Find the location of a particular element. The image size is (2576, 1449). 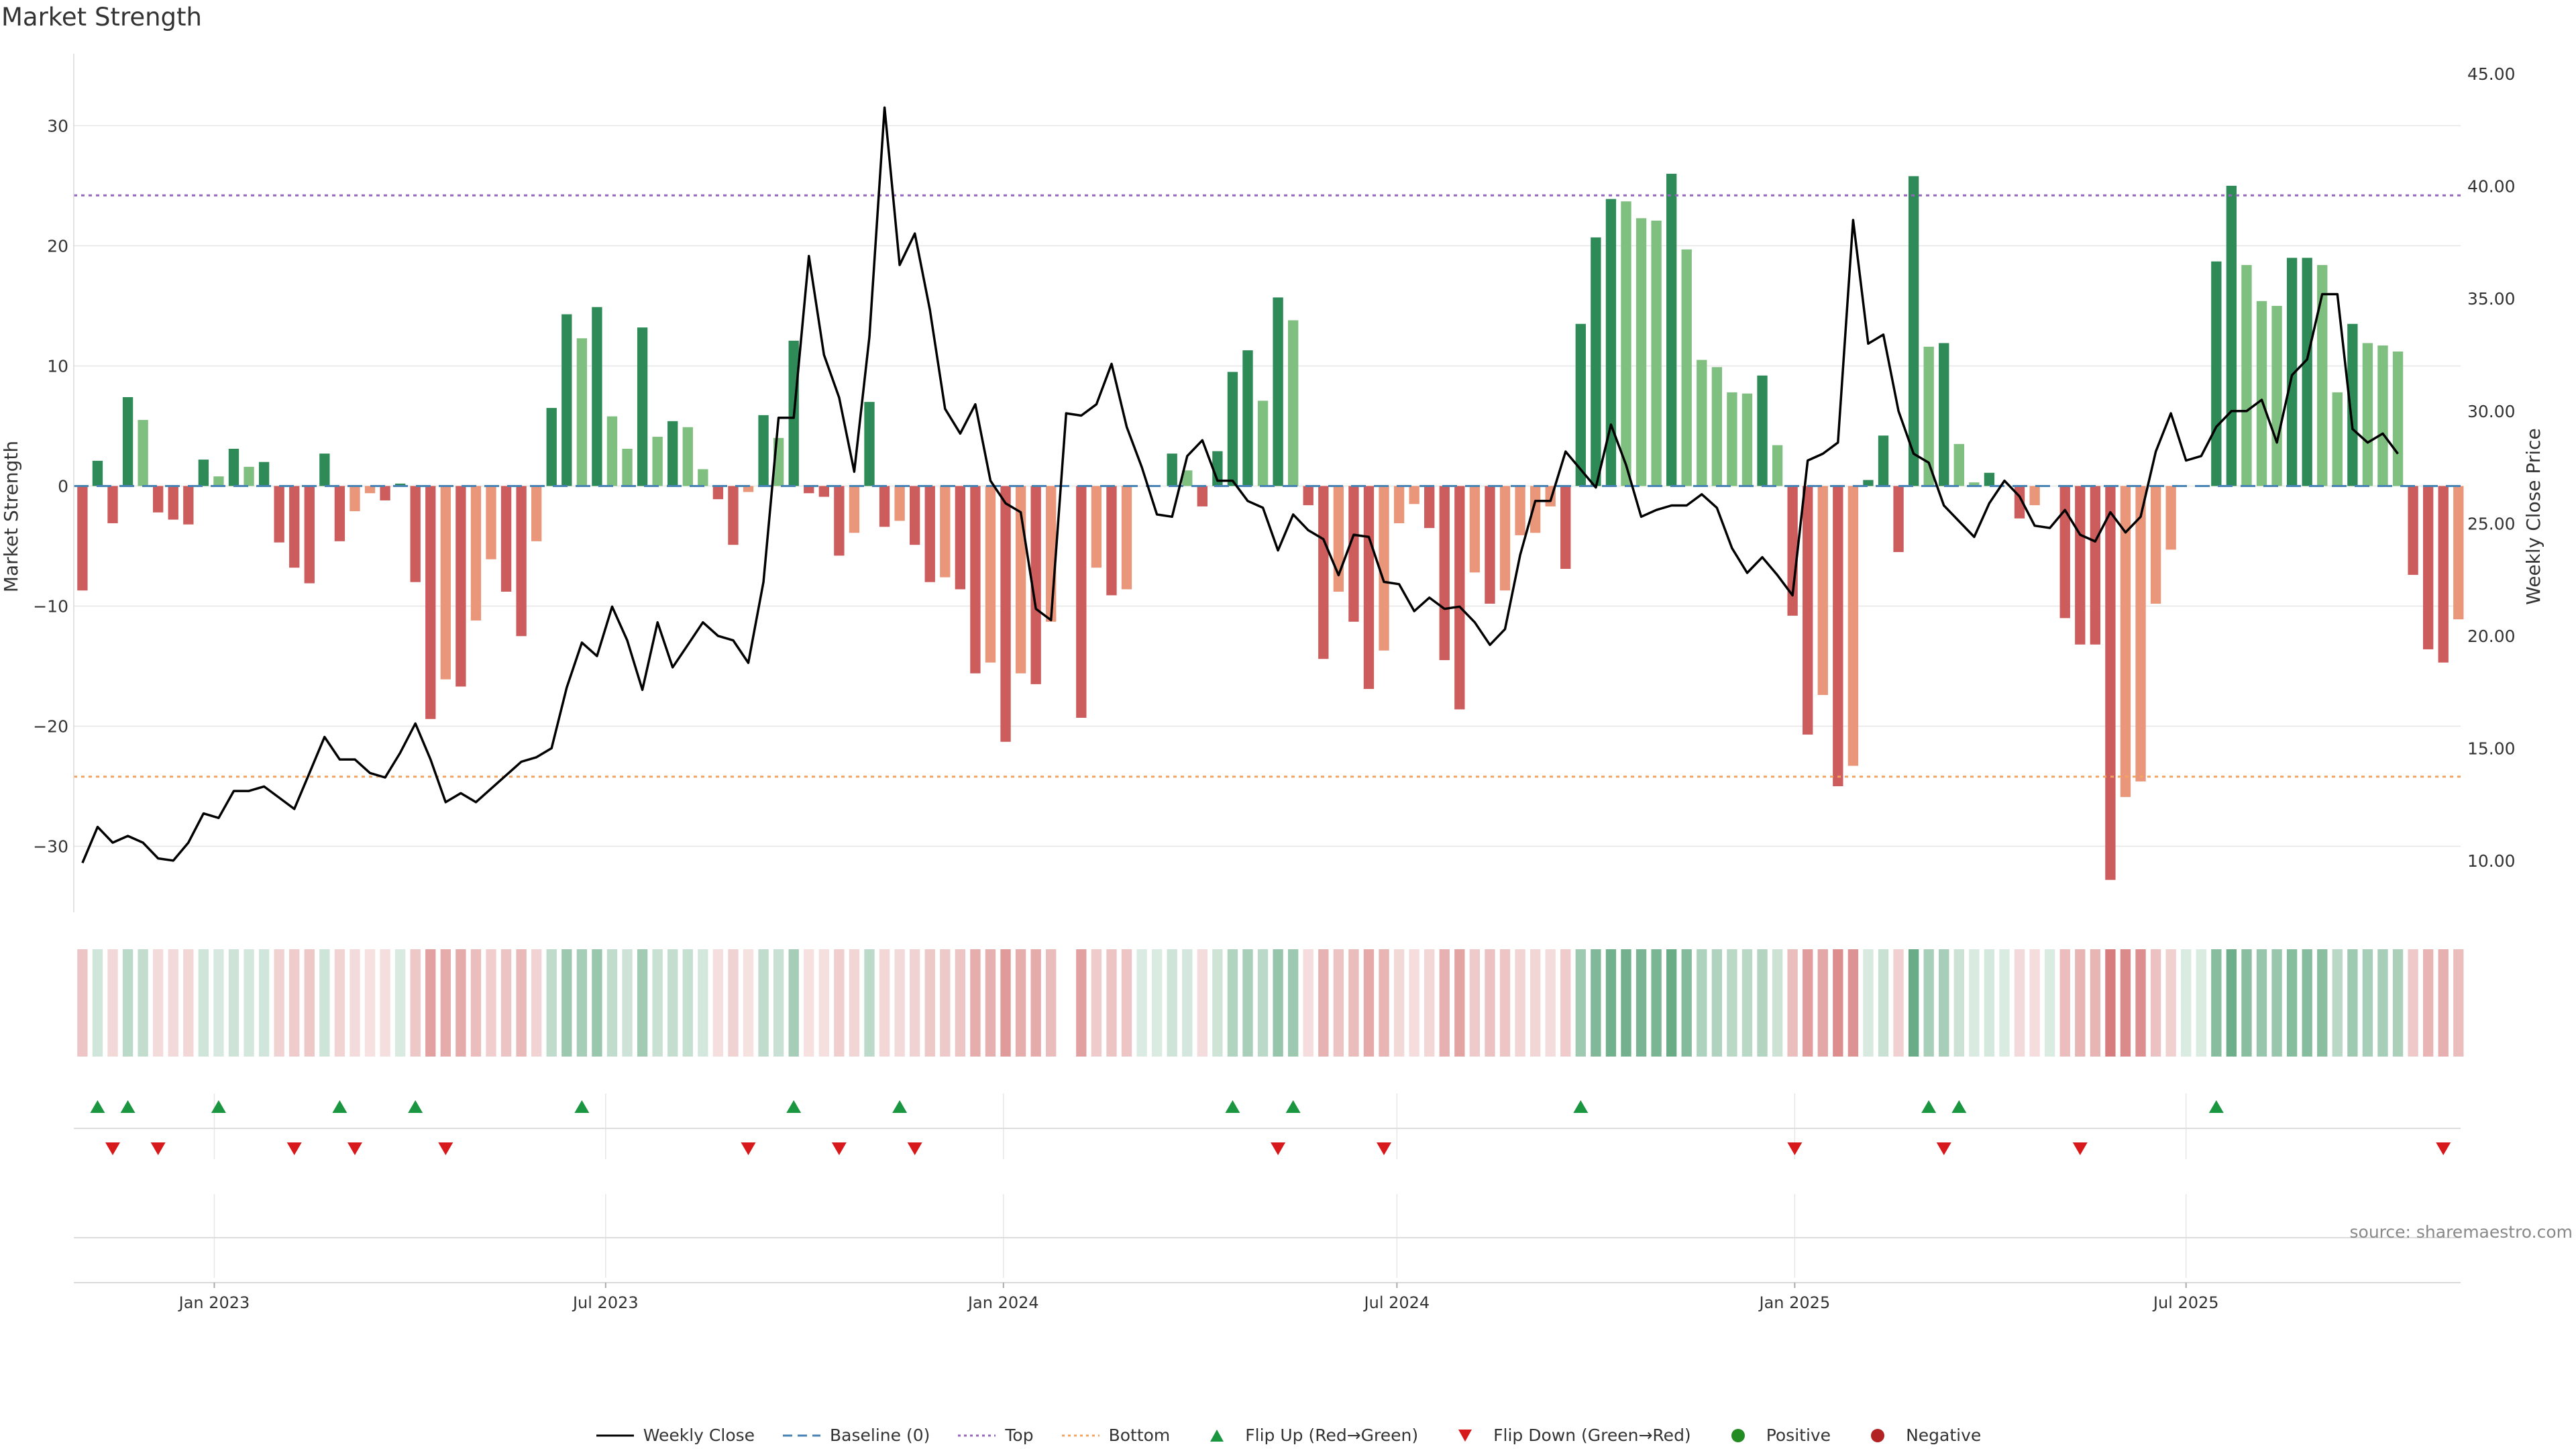

right-tick-label: 20.00 is located at coordinates (2491, 636).